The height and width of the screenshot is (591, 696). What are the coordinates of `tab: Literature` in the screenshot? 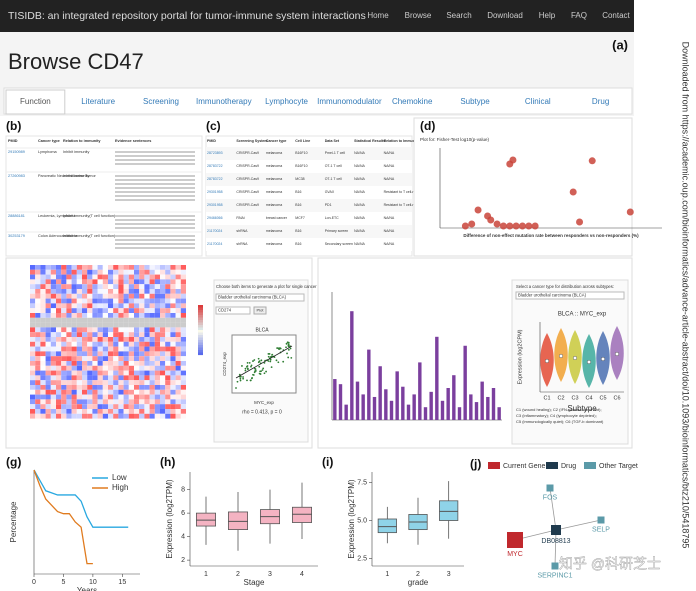 It's located at (98, 101).